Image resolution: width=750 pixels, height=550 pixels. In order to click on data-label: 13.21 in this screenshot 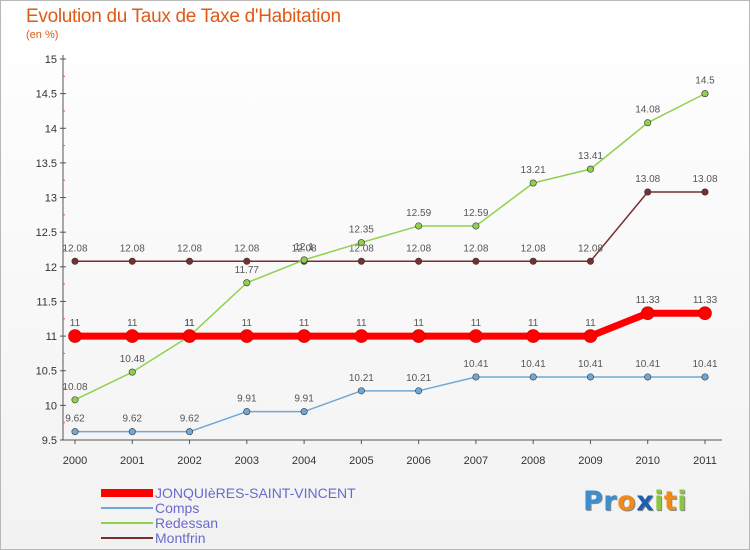, I will do `click(533, 170)`.